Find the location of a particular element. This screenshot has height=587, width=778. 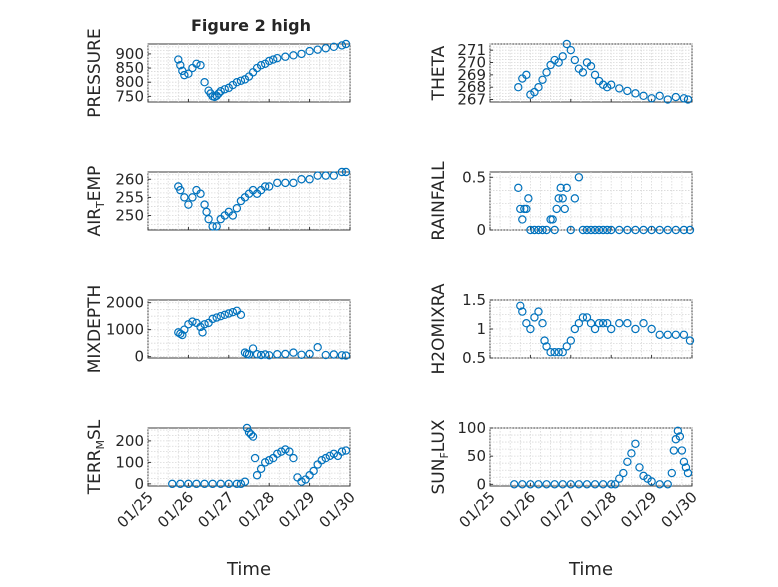

y-tick-label: 255 is located at coordinates (129, 197).